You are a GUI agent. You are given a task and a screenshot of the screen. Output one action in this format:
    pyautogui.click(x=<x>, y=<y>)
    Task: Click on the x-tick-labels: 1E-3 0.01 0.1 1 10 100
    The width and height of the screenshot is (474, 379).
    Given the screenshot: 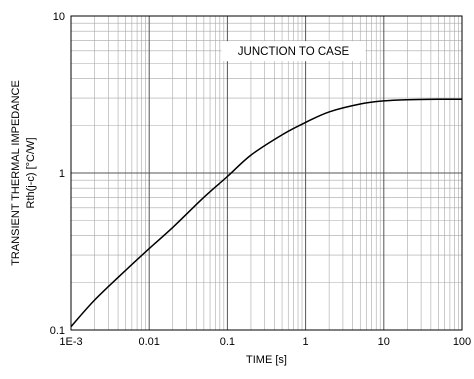 What is the action you would take?
    pyautogui.click(x=265, y=342)
    